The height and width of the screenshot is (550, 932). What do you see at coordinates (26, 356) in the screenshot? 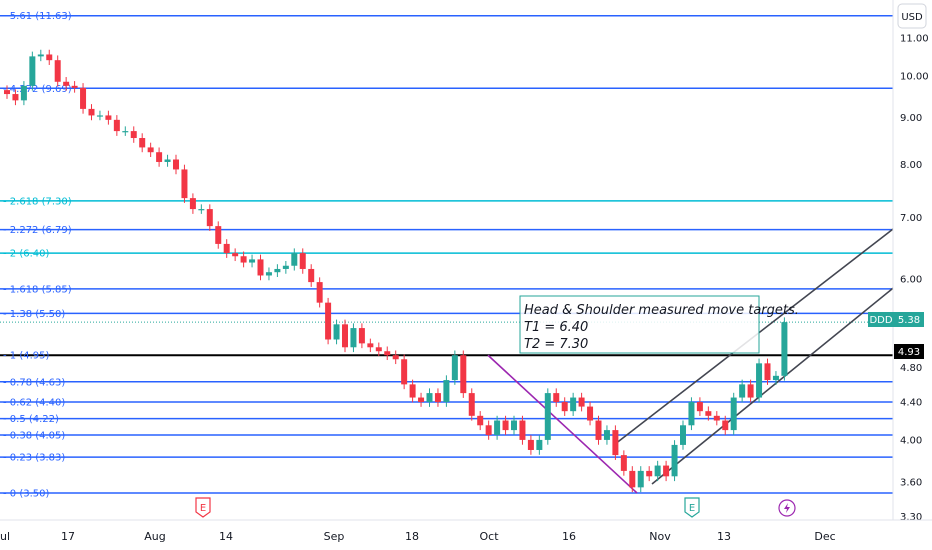
I see `level-label: - 1 (4.95)` at bounding box center [26, 356].